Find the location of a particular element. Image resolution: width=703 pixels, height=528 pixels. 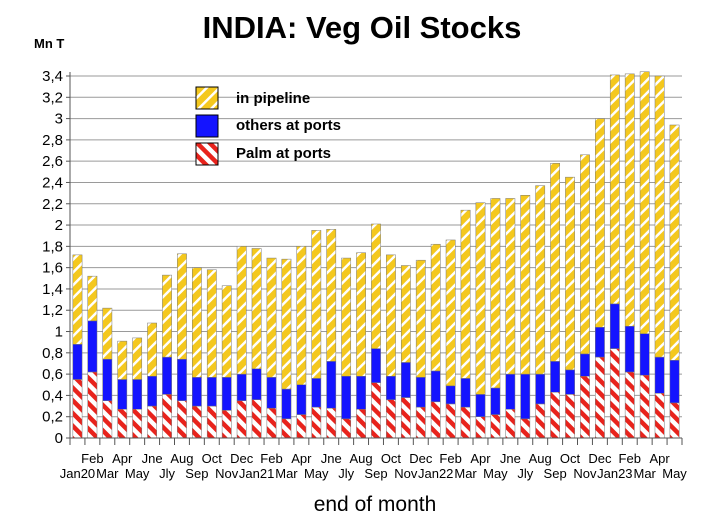

legend-swatch-others is located at coordinates (207, 126).